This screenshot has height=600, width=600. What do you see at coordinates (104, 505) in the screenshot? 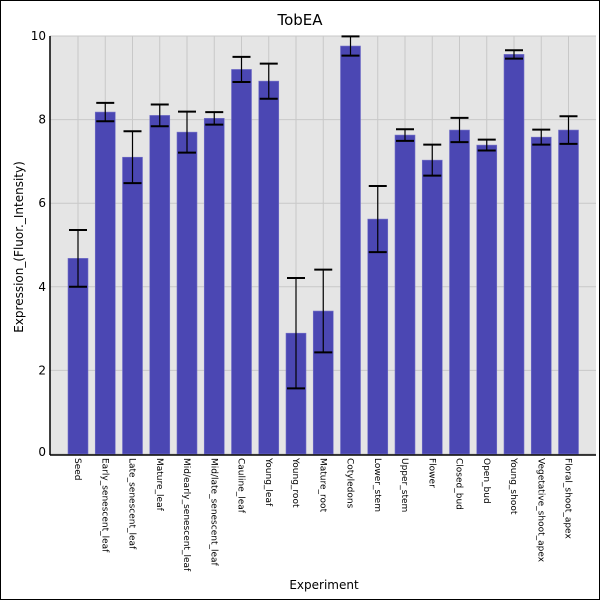
I see `x-tick-label: Early_senescent_leaf` at bounding box center [104, 505].